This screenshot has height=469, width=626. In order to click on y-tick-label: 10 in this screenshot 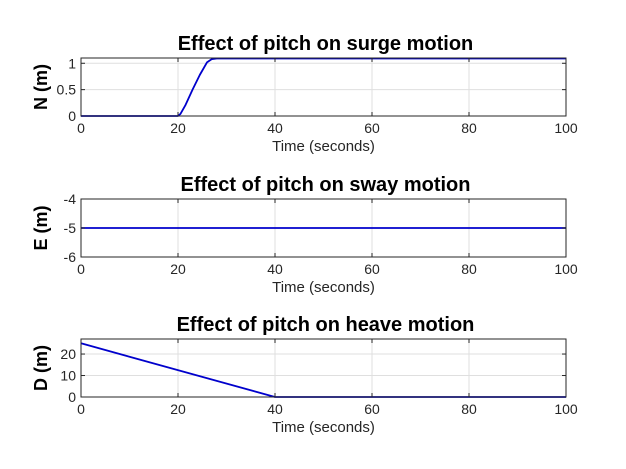, I will do `click(68, 376)`.